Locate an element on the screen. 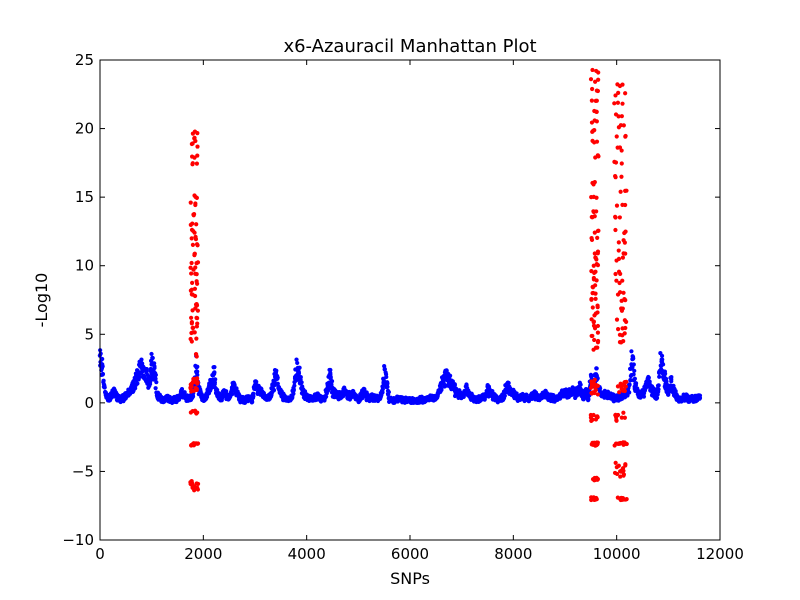 The width and height of the screenshot is (800, 600). x-tick-label: 10000 is located at coordinates (617, 554).